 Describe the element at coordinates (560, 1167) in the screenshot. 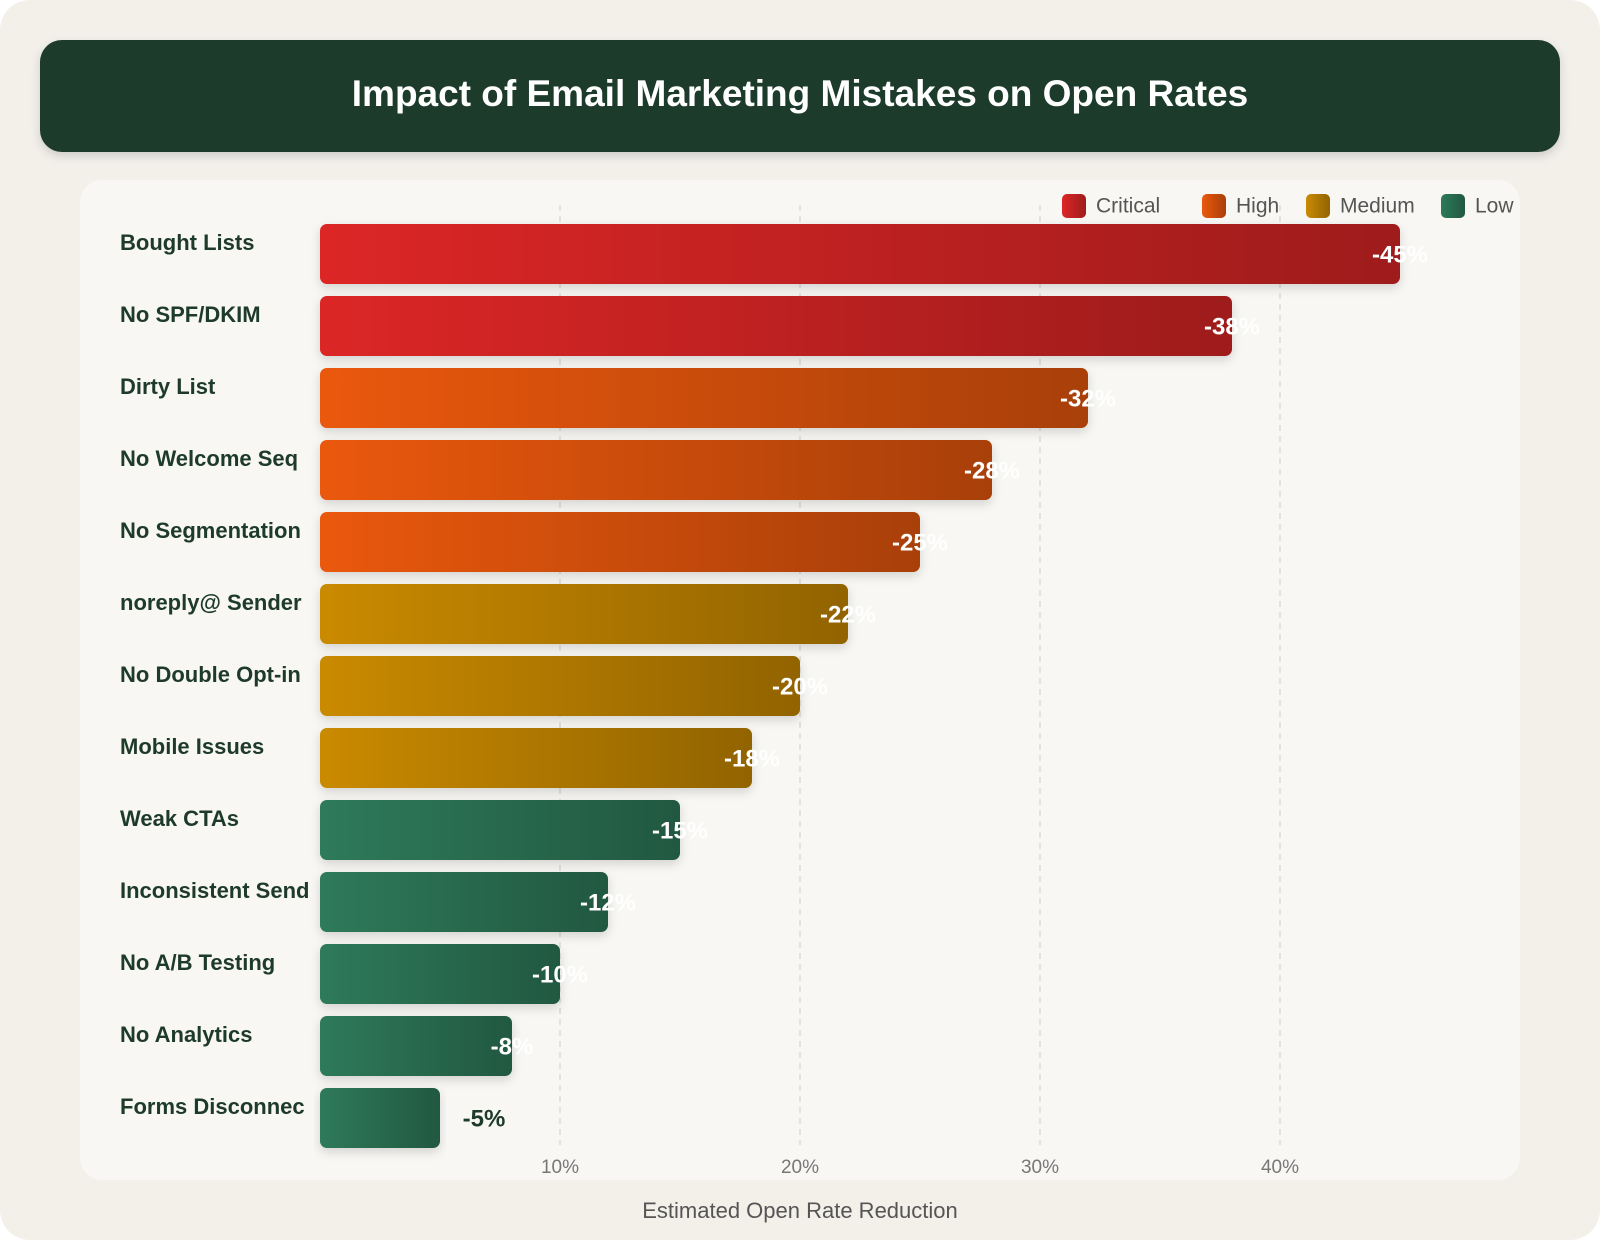

I see `x-tick-label: 10%` at that location.